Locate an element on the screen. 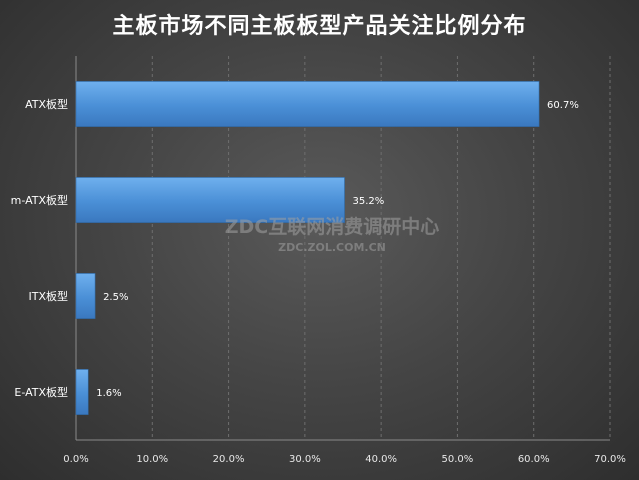 This screenshot has width=639, height=480. watermark-line1: ZDC互联网消费调研中心 is located at coordinates (332, 227).